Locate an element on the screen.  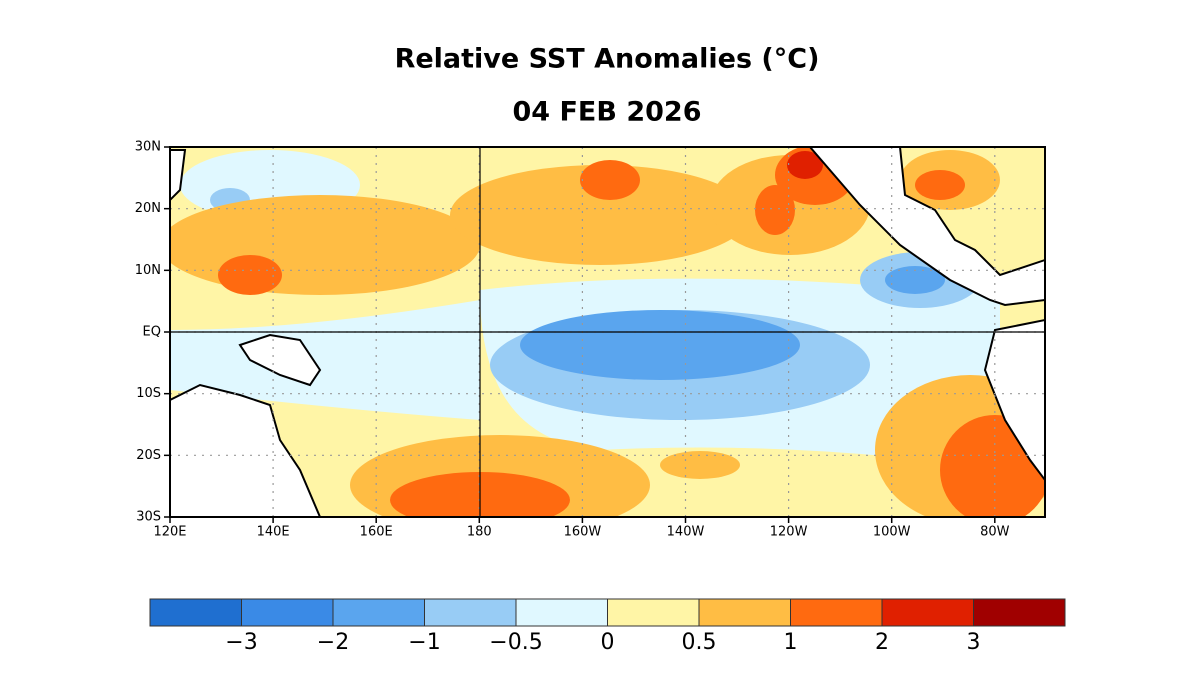
colorbar-label: −1 is located at coordinates (424, 642).